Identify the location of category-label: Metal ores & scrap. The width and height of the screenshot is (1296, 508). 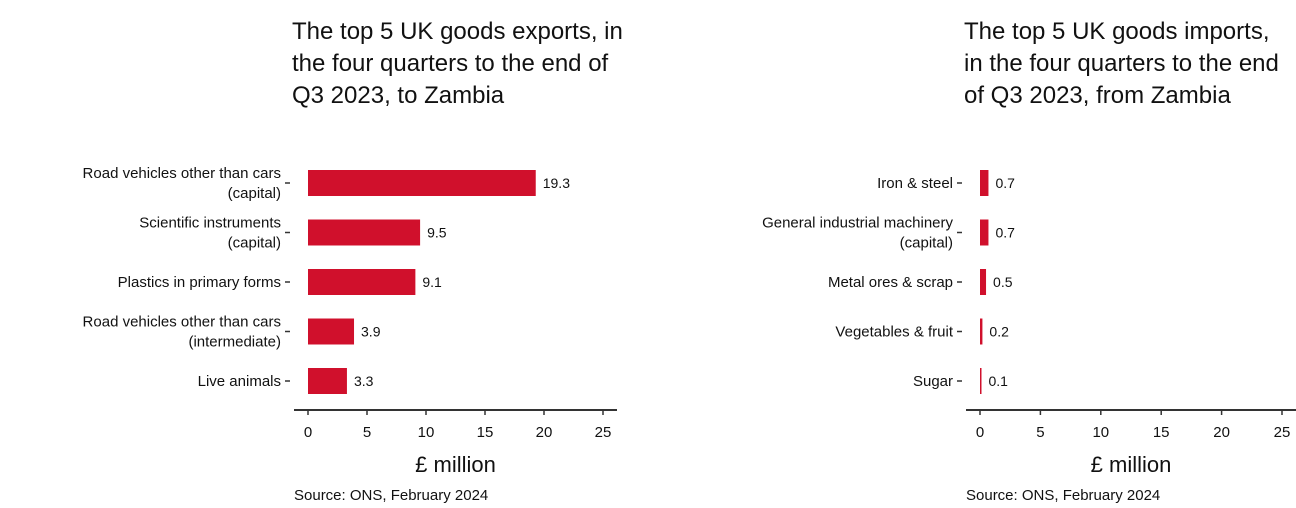
(890, 282).